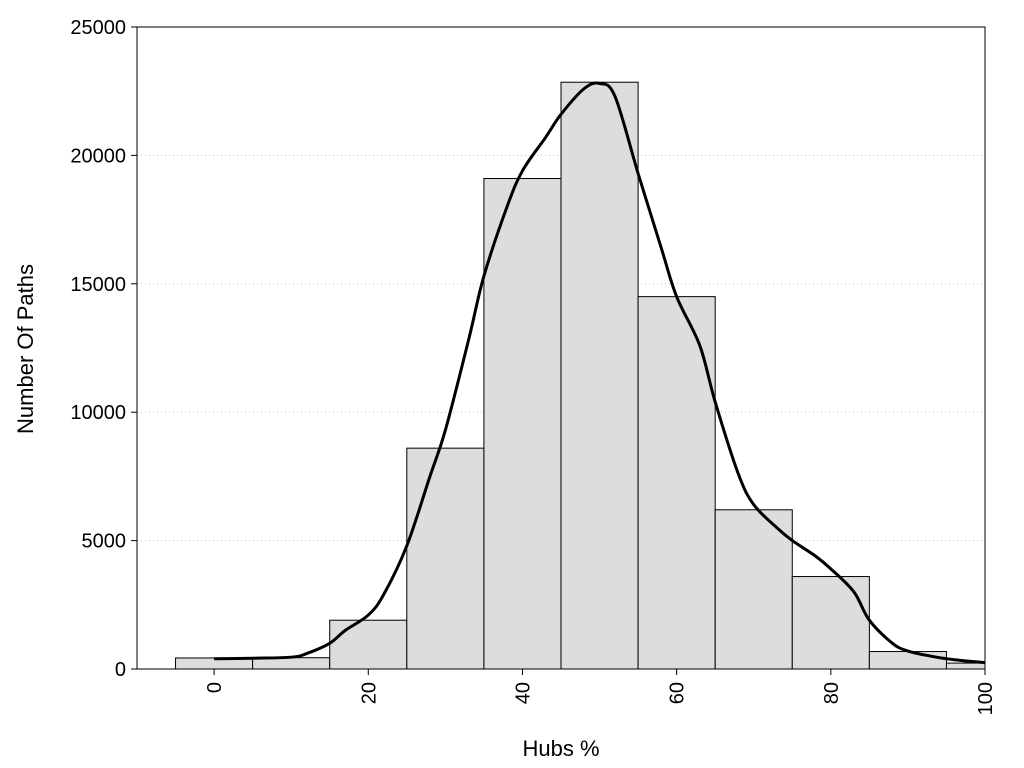  What do you see at coordinates (120, 670) in the screenshot?
I see `y-tick-label: 0` at bounding box center [120, 670].